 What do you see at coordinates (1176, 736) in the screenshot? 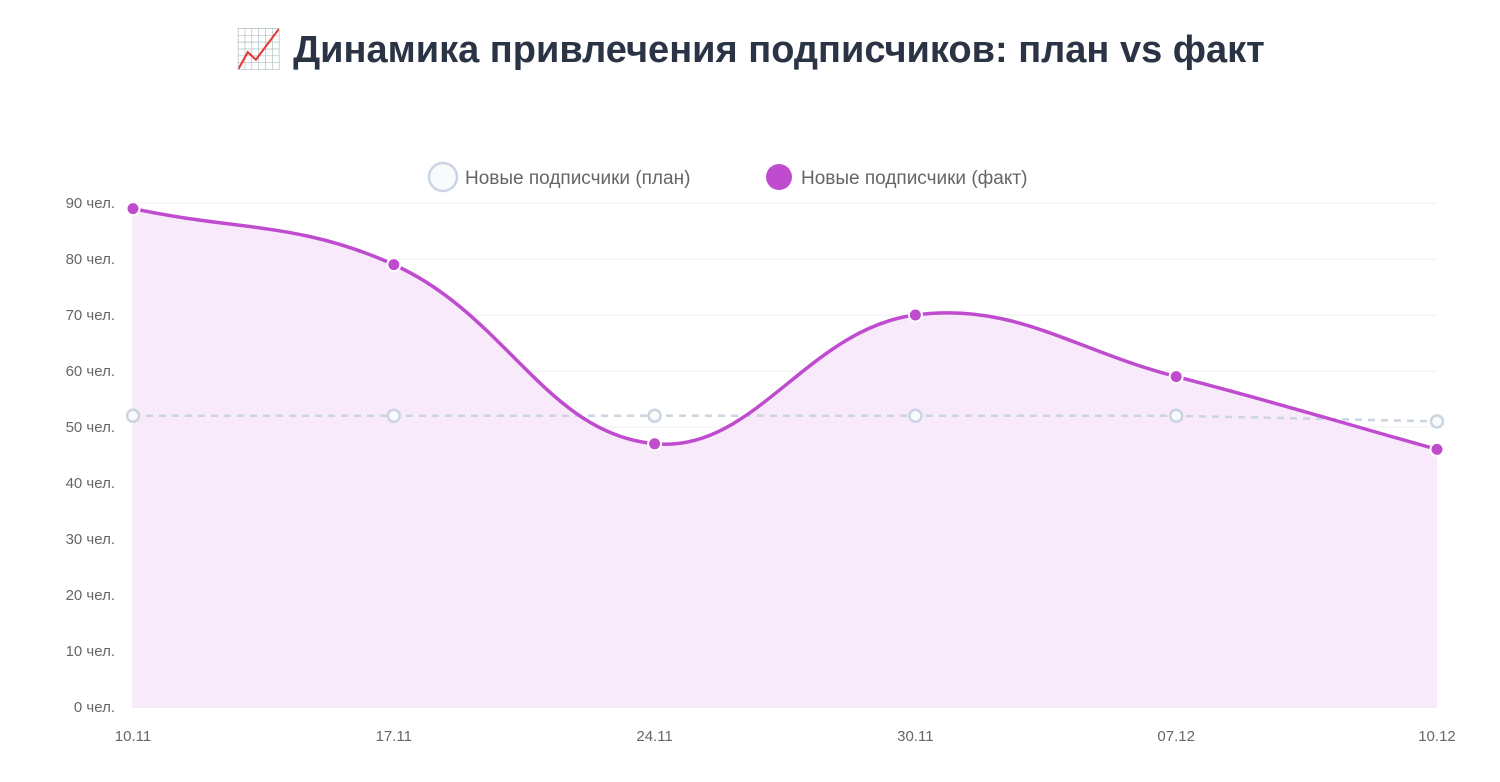
I see `x-tick-label: 07.12` at bounding box center [1176, 736].